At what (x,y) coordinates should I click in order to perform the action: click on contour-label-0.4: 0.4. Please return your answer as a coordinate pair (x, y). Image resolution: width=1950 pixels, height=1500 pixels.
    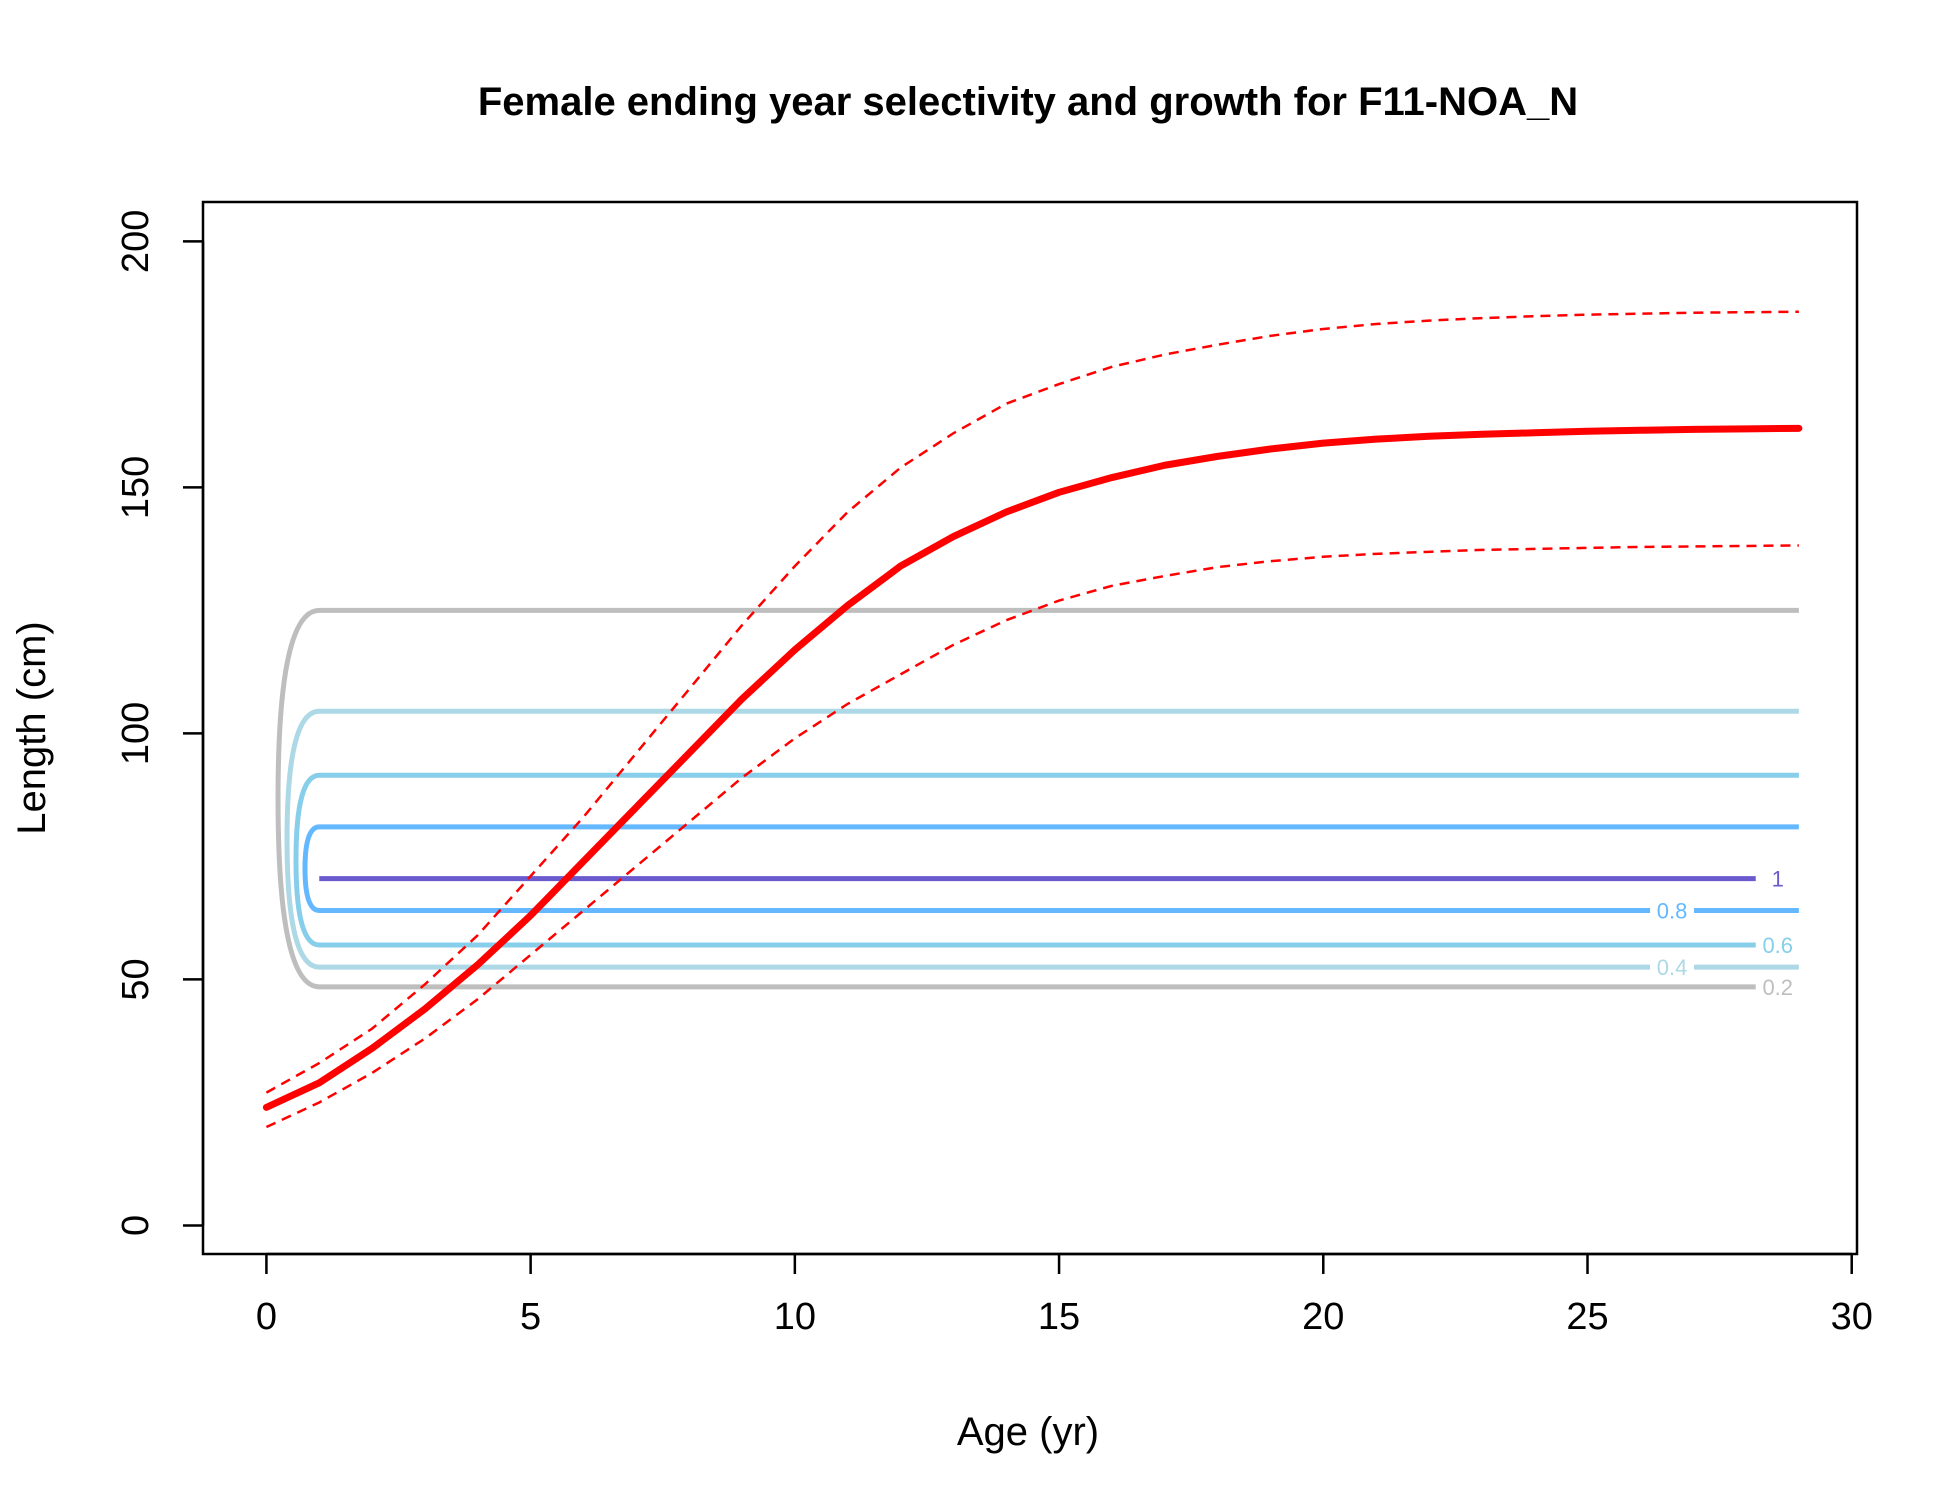
    Looking at the image, I should click on (1672, 967).